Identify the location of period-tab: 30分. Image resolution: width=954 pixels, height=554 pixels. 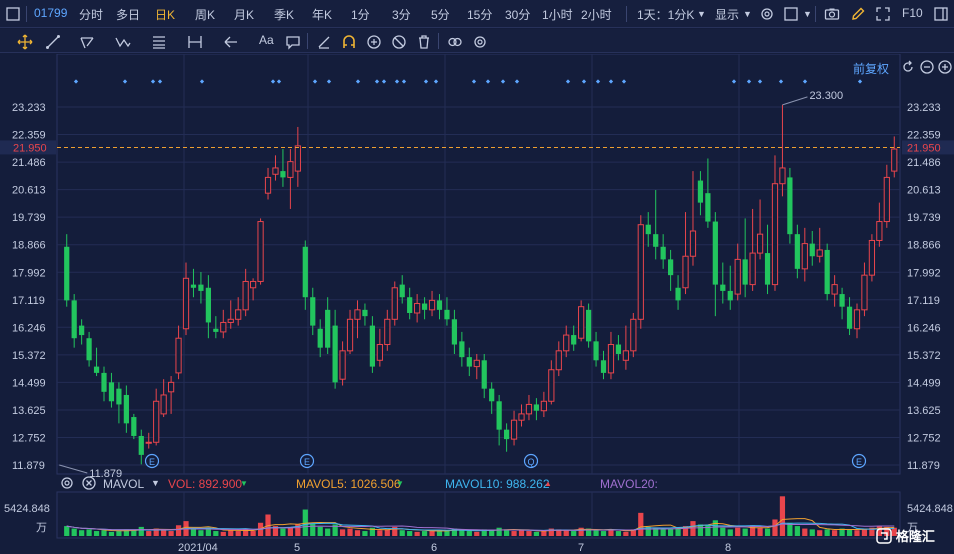
(518, 15).